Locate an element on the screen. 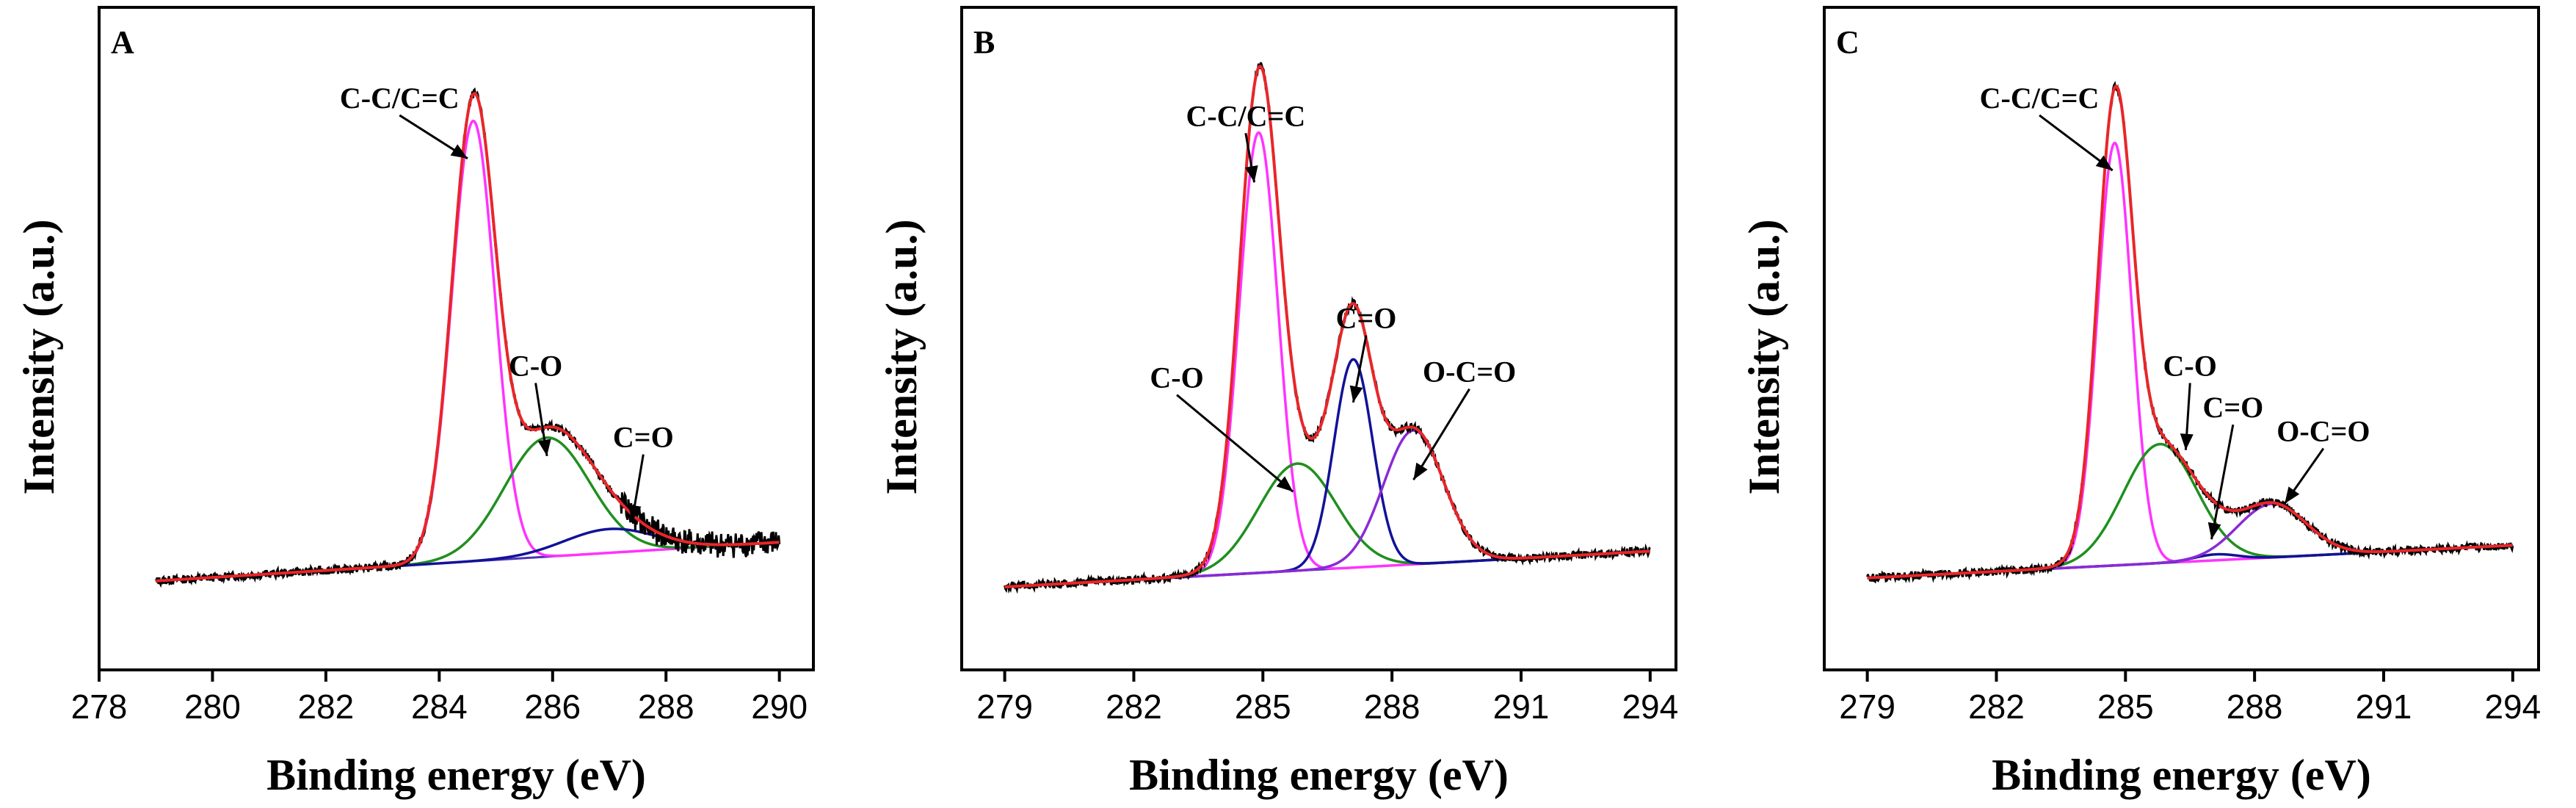  panel-label: B is located at coordinates (984, 42).